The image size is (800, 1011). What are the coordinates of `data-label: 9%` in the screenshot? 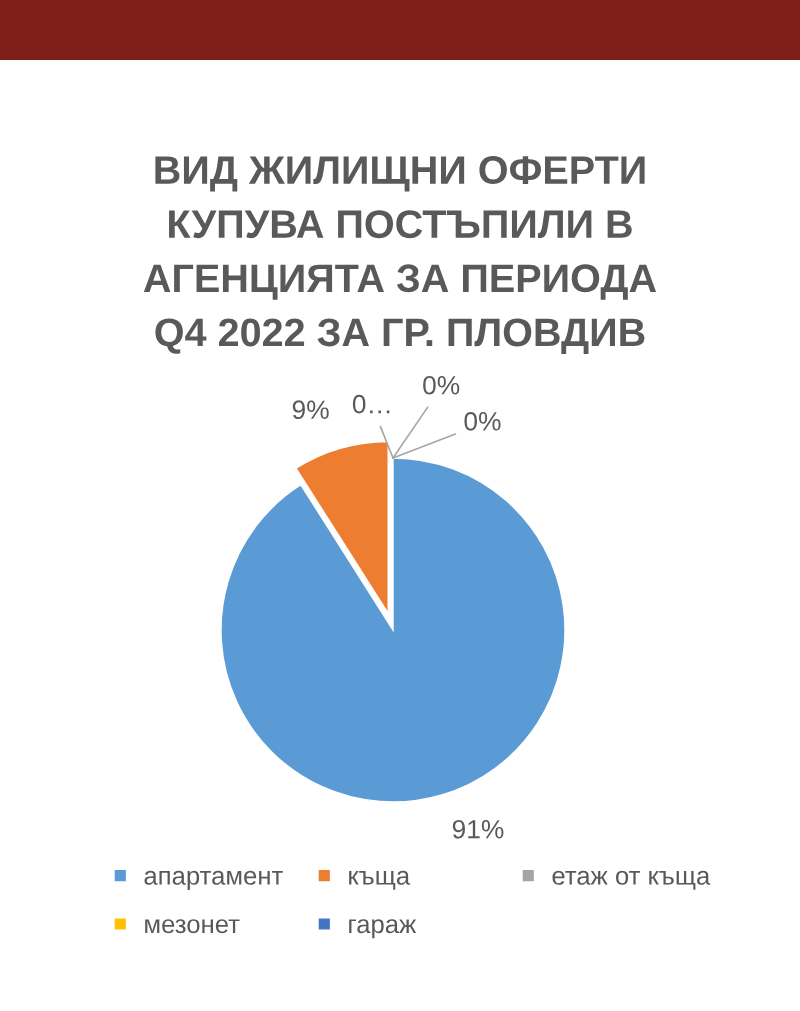 It's located at (310, 410).